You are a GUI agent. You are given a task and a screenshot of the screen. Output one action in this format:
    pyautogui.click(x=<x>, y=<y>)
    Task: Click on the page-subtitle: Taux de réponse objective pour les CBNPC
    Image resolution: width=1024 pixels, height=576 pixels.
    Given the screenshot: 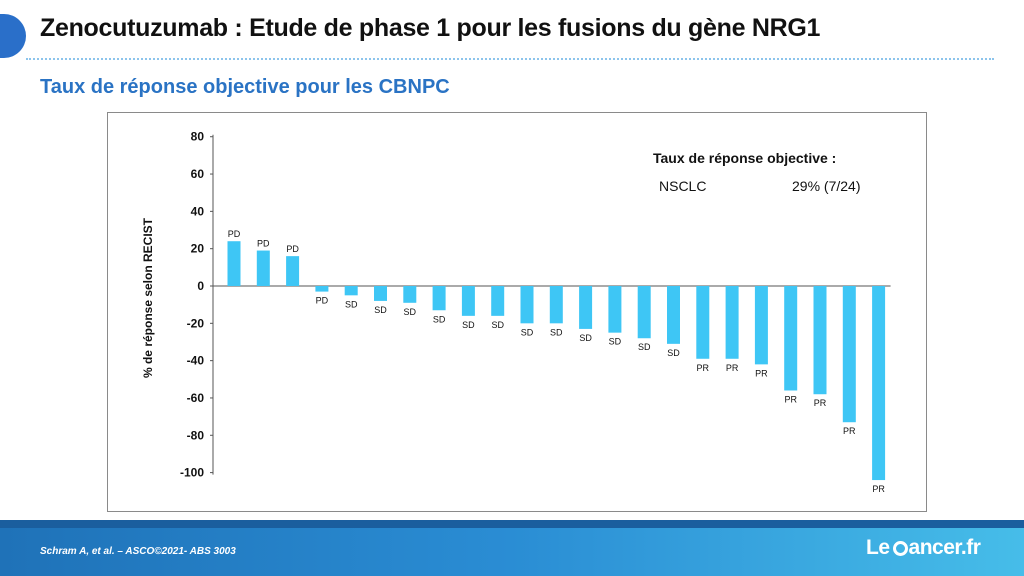 What is the action you would take?
    pyautogui.click(x=245, y=87)
    